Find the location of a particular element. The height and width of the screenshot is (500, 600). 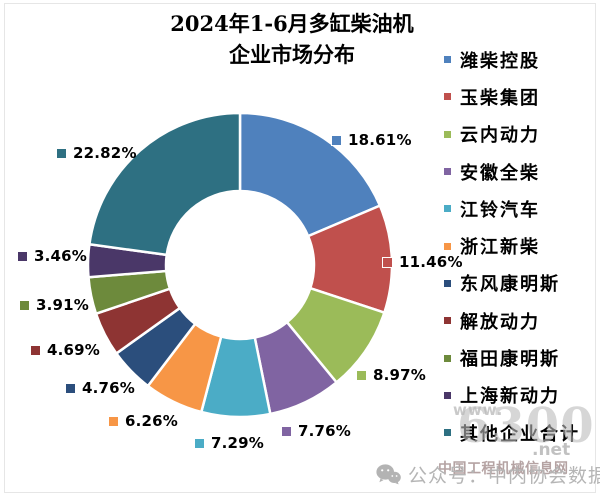

legend-marker-yunnei is located at coordinates (447, 134).